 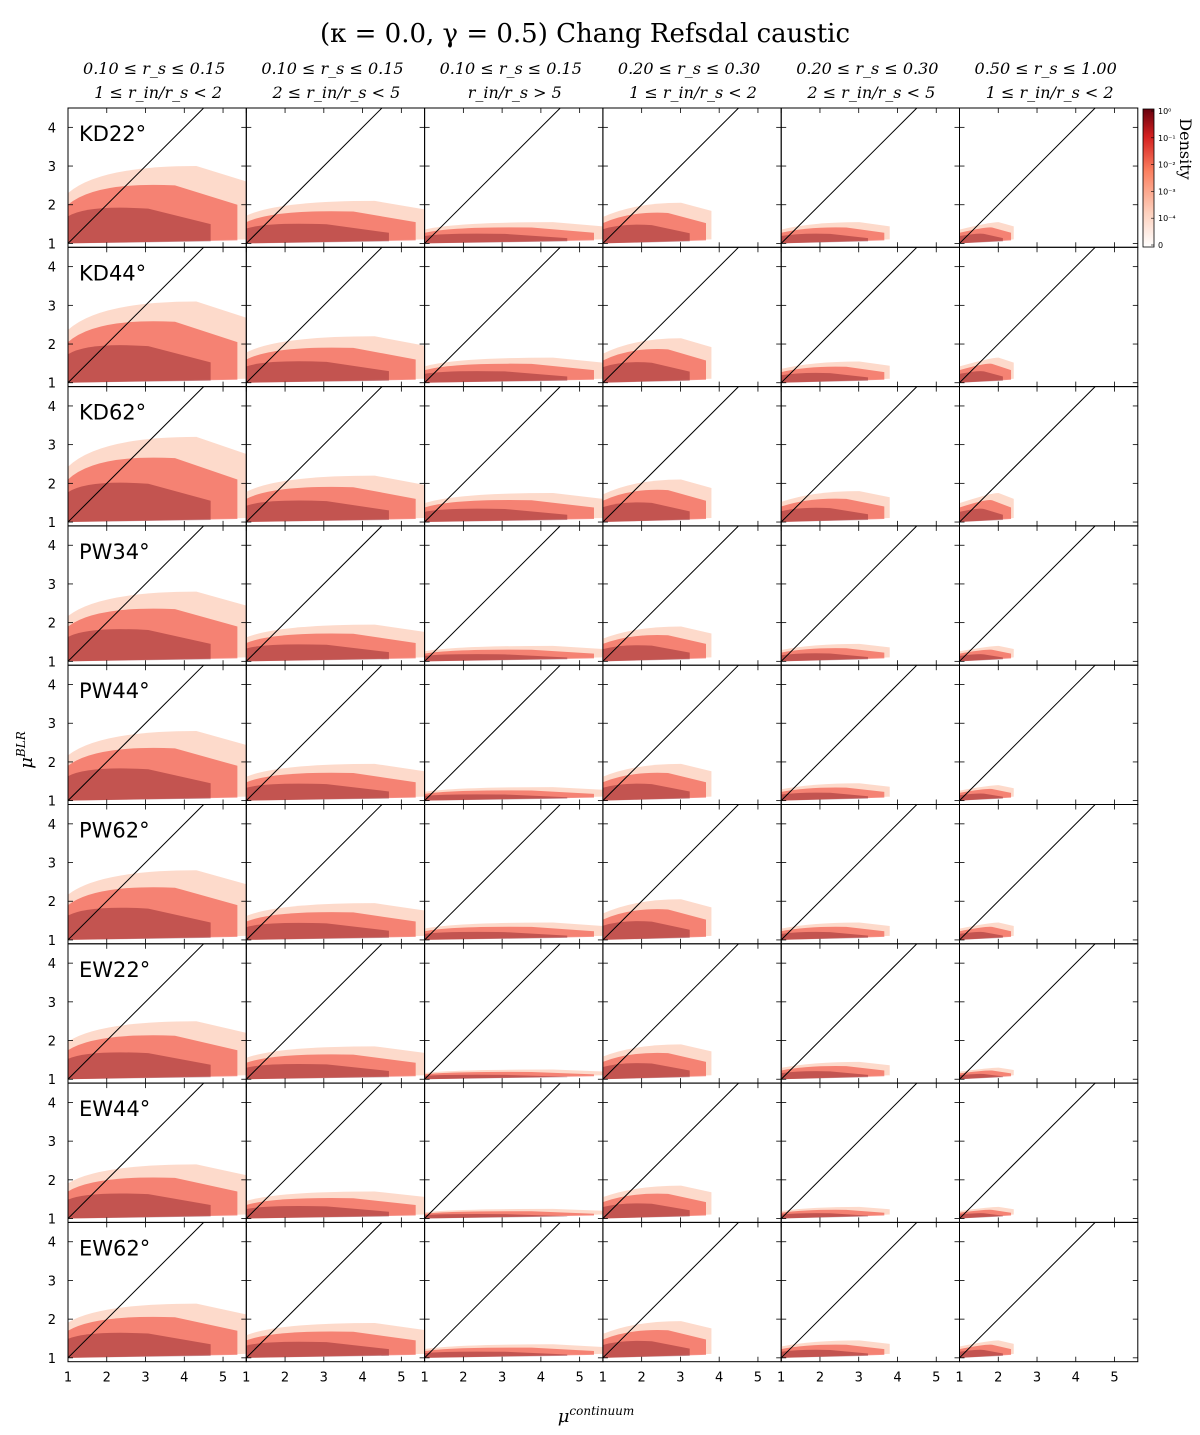 I want to click on x-axis-label: μcontinuum, so click(x=596, y=1415).